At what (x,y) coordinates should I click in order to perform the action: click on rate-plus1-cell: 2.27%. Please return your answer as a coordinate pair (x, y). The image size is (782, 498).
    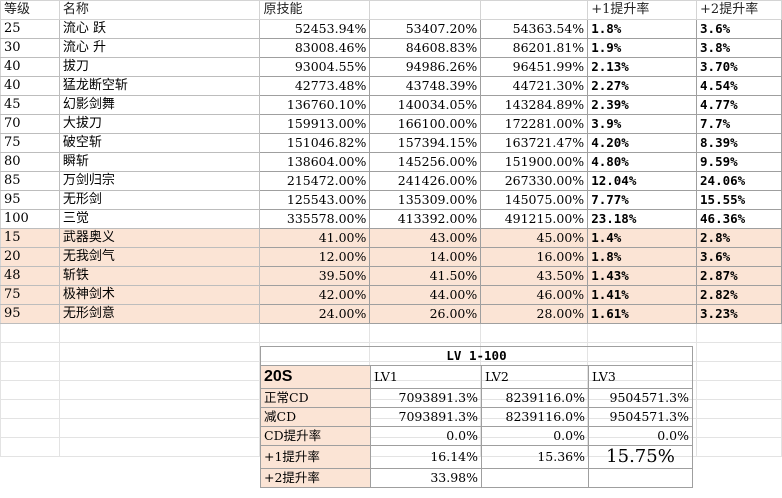
    Looking at the image, I should click on (642, 86).